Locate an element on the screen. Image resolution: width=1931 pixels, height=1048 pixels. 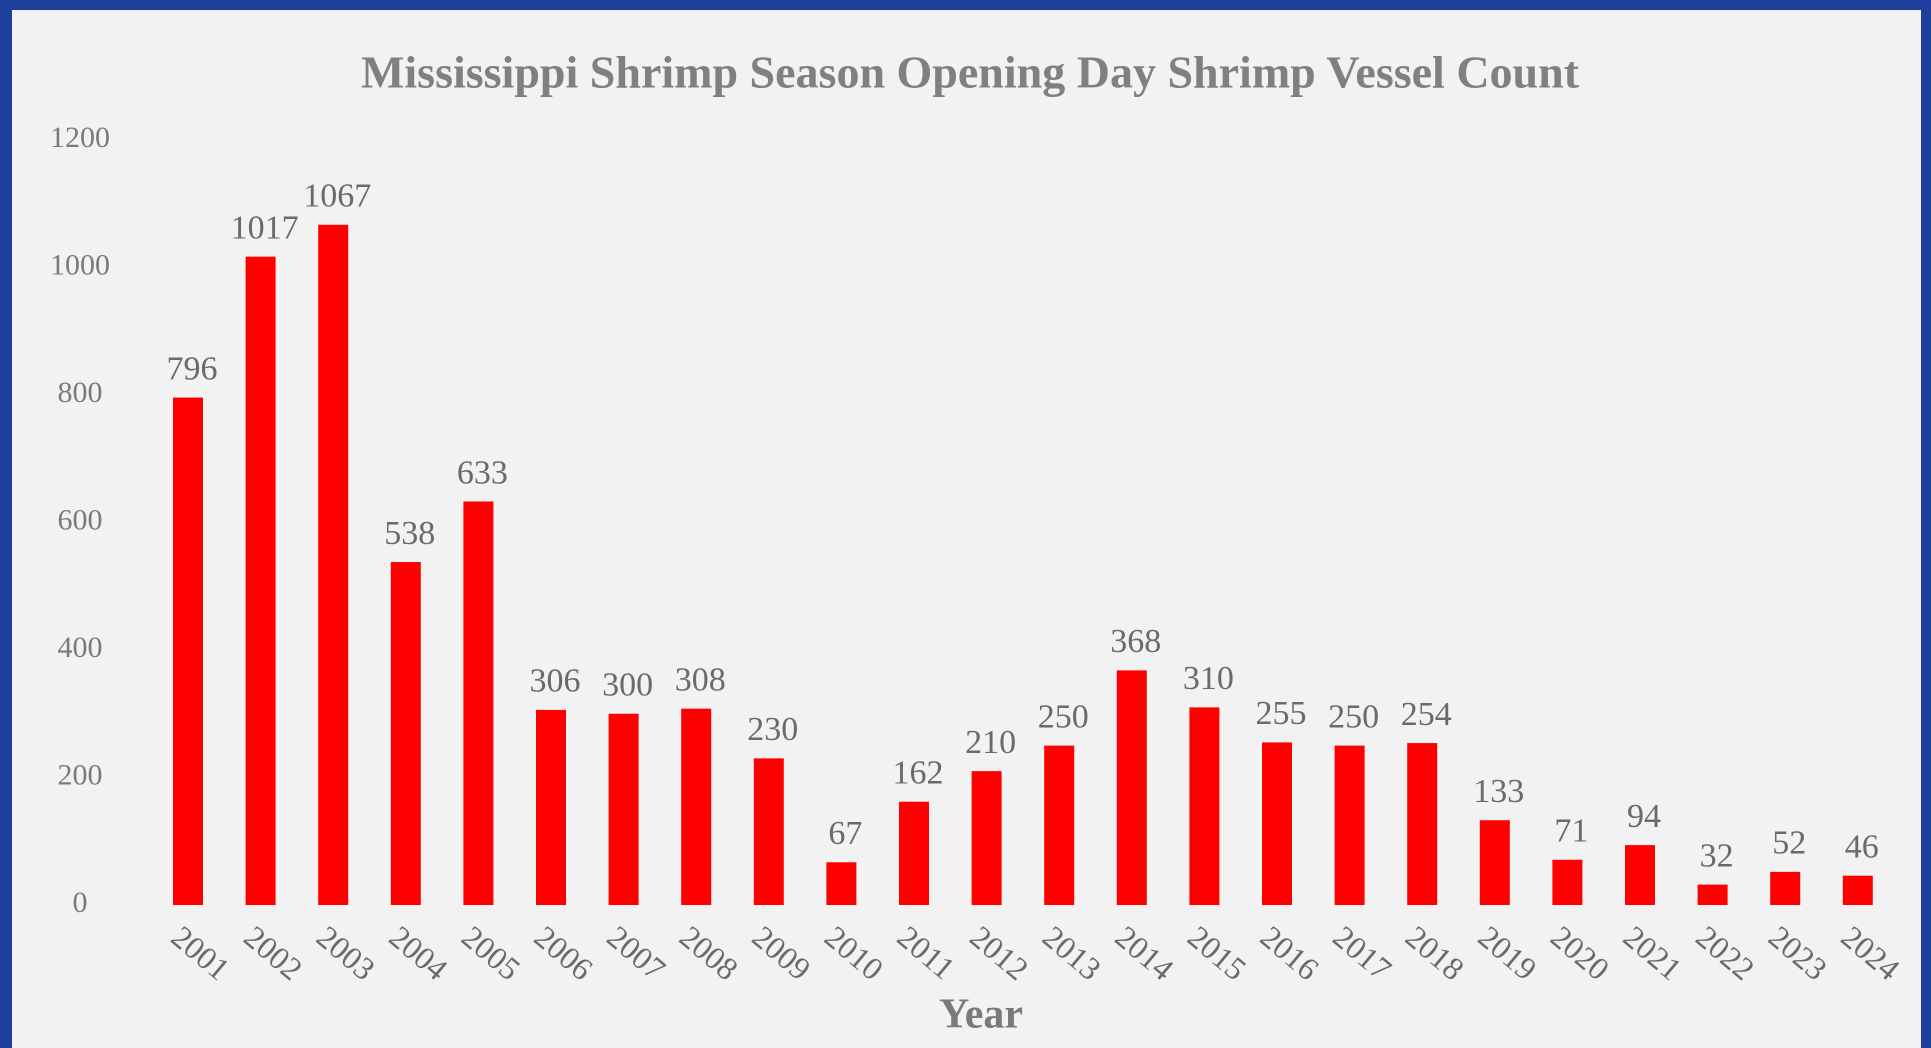
data-label: 1067 is located at coordinates (337, 196).